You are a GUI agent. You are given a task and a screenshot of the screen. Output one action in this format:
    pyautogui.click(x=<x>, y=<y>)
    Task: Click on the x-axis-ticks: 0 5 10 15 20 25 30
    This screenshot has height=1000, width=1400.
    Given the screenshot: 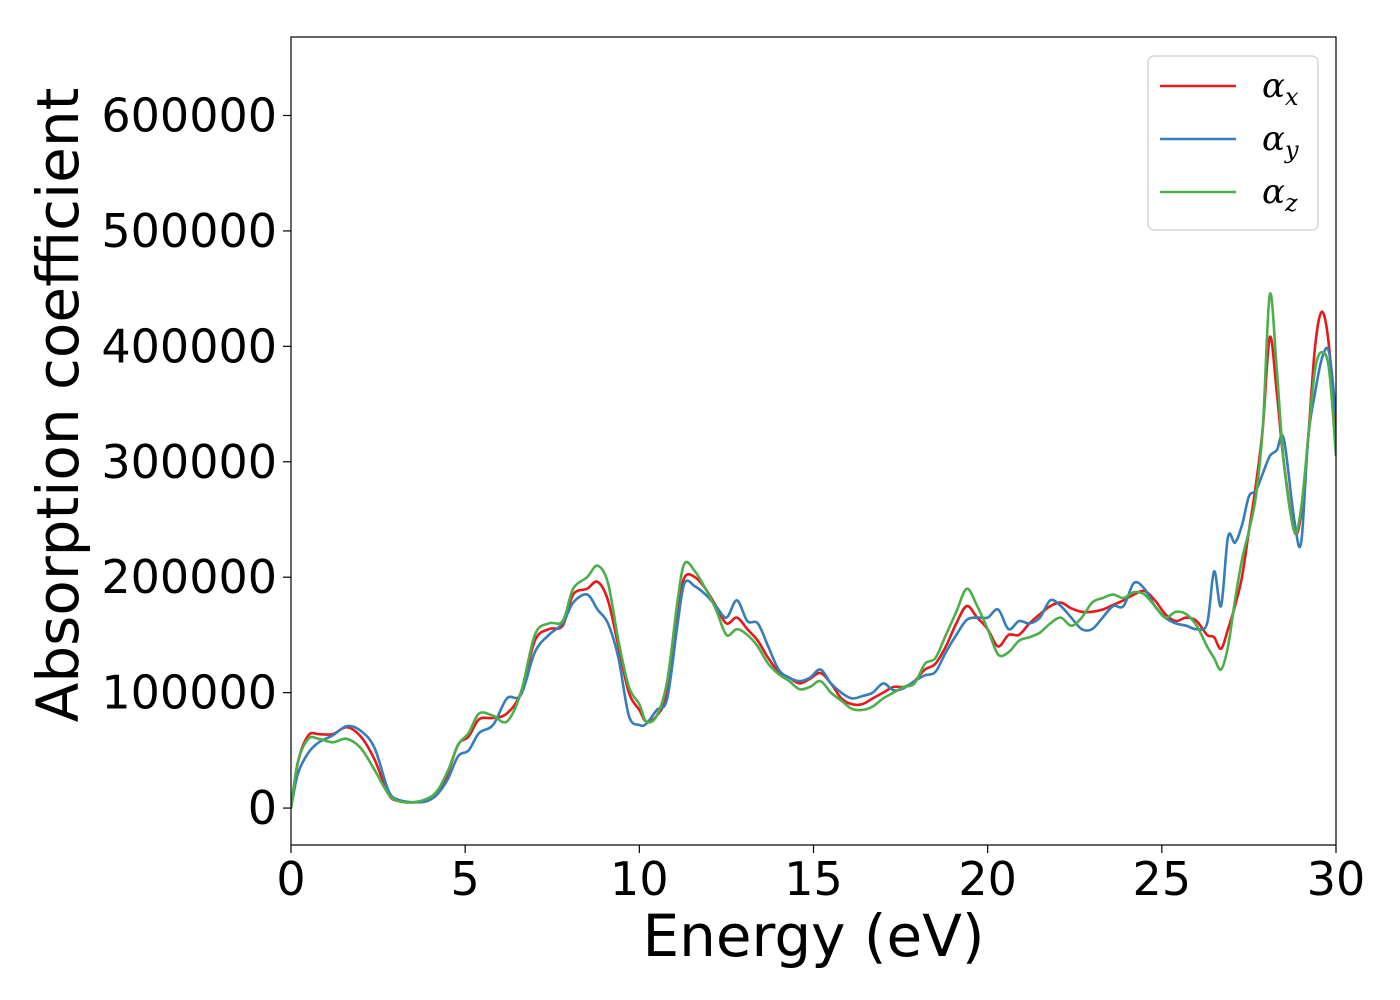 What is the action you would take?
    pyautogui.click(x=820, y=875)
    